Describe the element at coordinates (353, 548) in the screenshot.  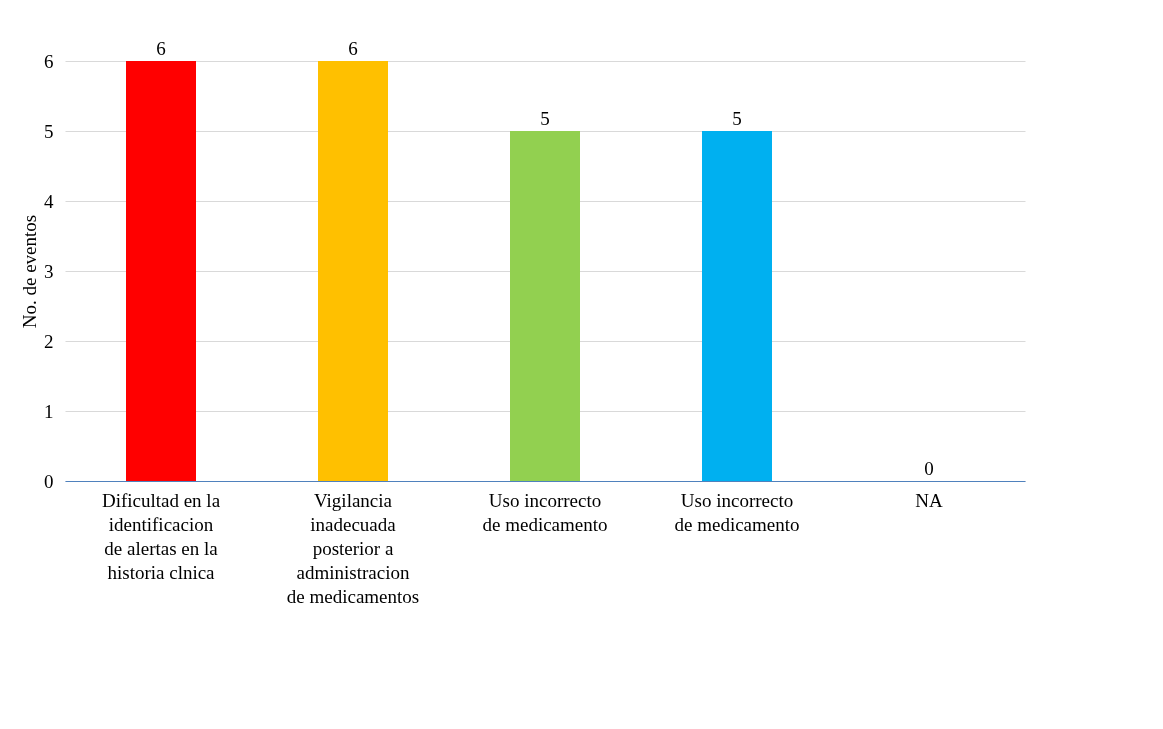
I see `x-tick-label: Vigilancia inadecuada posterior a administracion de medicamentos` at that location.